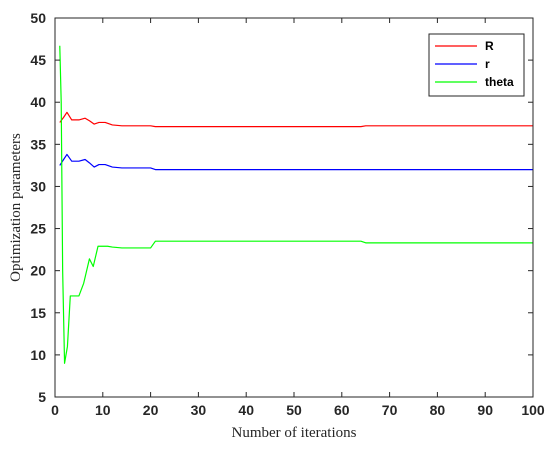  I want to click on y-tick-label: 40, so click(38, 102).